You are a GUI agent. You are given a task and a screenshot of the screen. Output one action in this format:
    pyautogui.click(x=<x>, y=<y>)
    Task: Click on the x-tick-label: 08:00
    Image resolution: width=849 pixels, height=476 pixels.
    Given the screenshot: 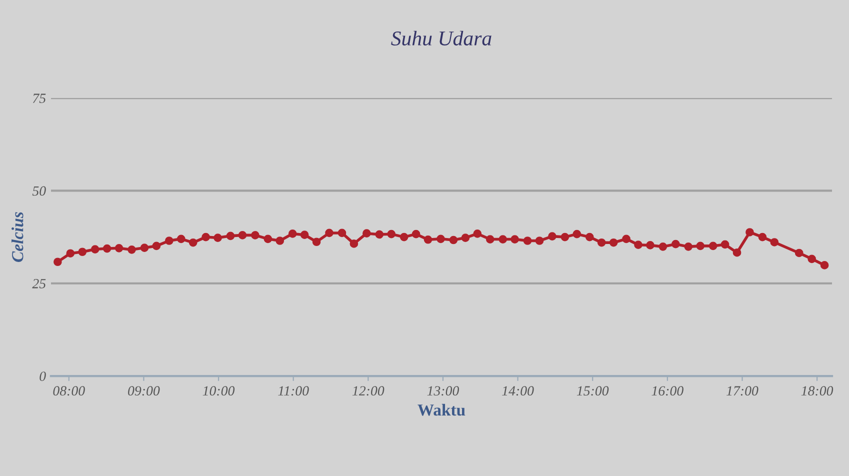 What is the action you would take?
    pyautogui.click(x=69, y=391)
    